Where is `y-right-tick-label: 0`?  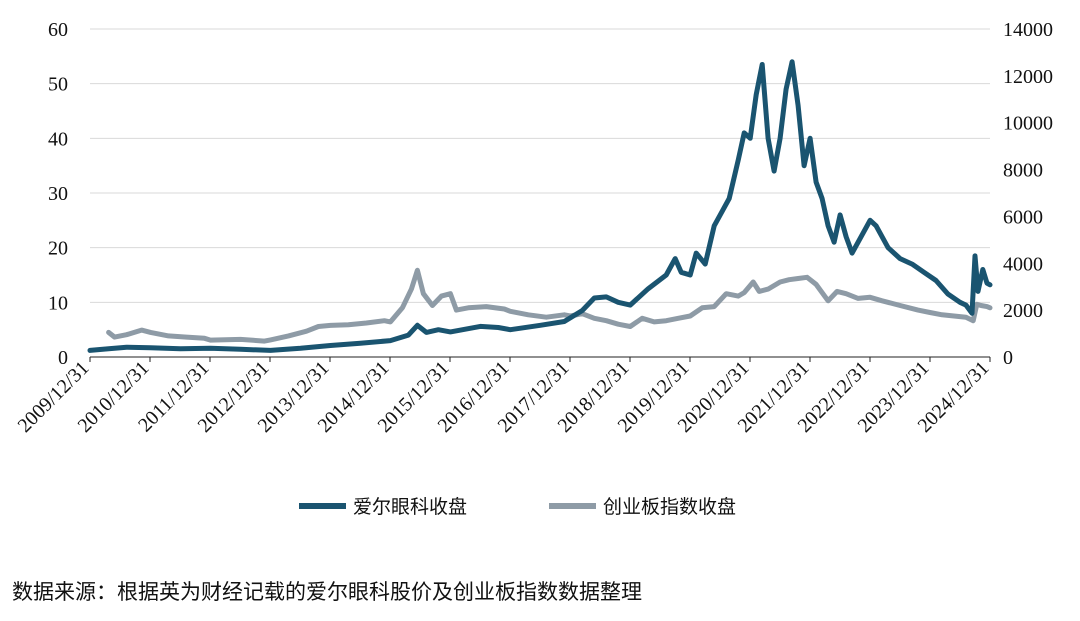
y-right-tick-label: 0 is located at coordinates (1008, 358).